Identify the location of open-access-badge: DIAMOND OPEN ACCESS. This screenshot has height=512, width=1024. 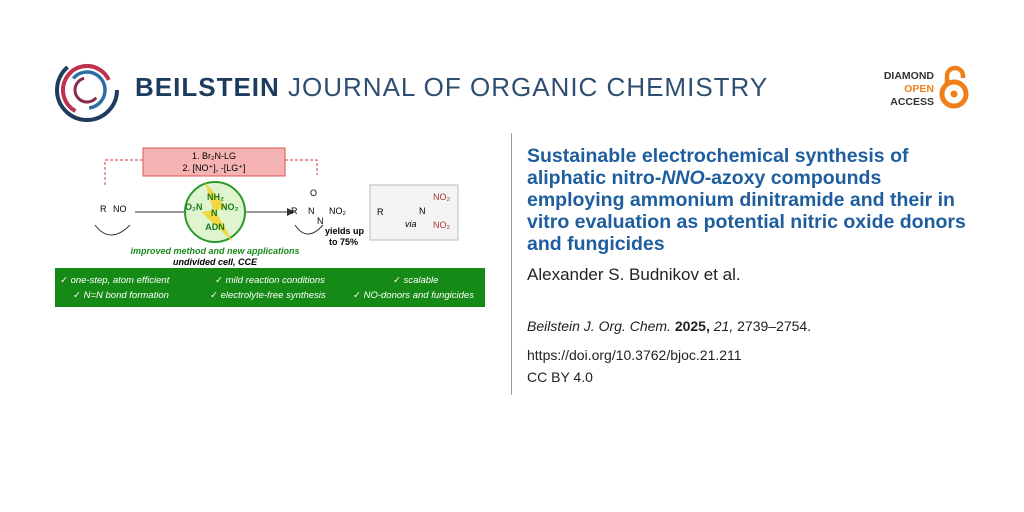
(901, 89).